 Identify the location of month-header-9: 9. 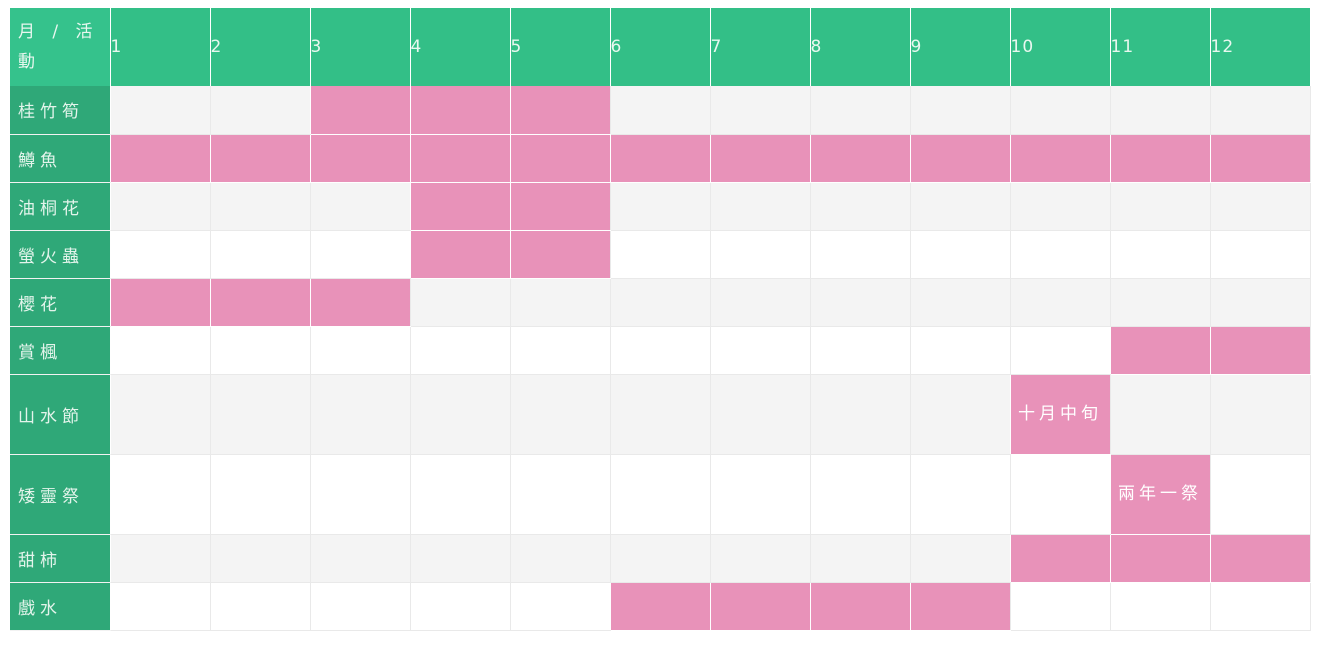
(960, 47).